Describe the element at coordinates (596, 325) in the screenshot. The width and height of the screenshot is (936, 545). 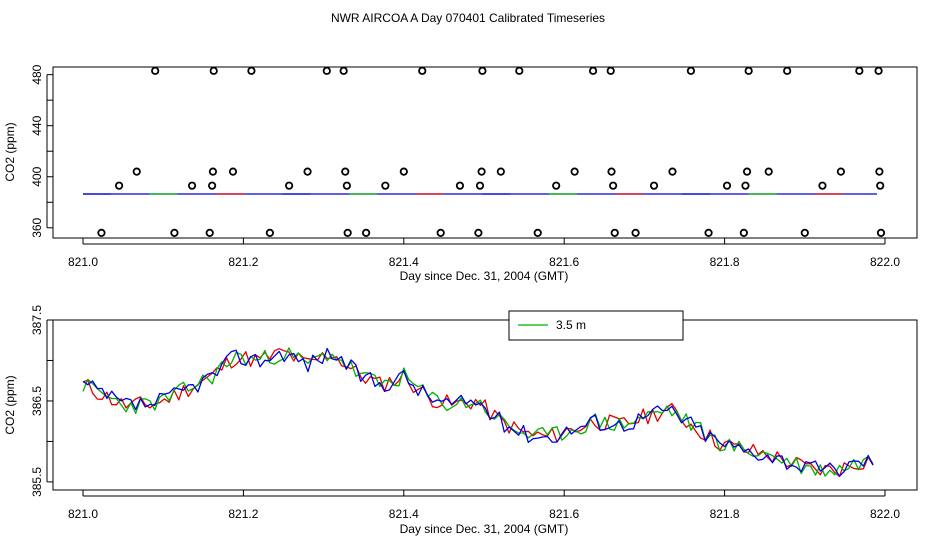
I see `legend: 3.5 m` at that location.